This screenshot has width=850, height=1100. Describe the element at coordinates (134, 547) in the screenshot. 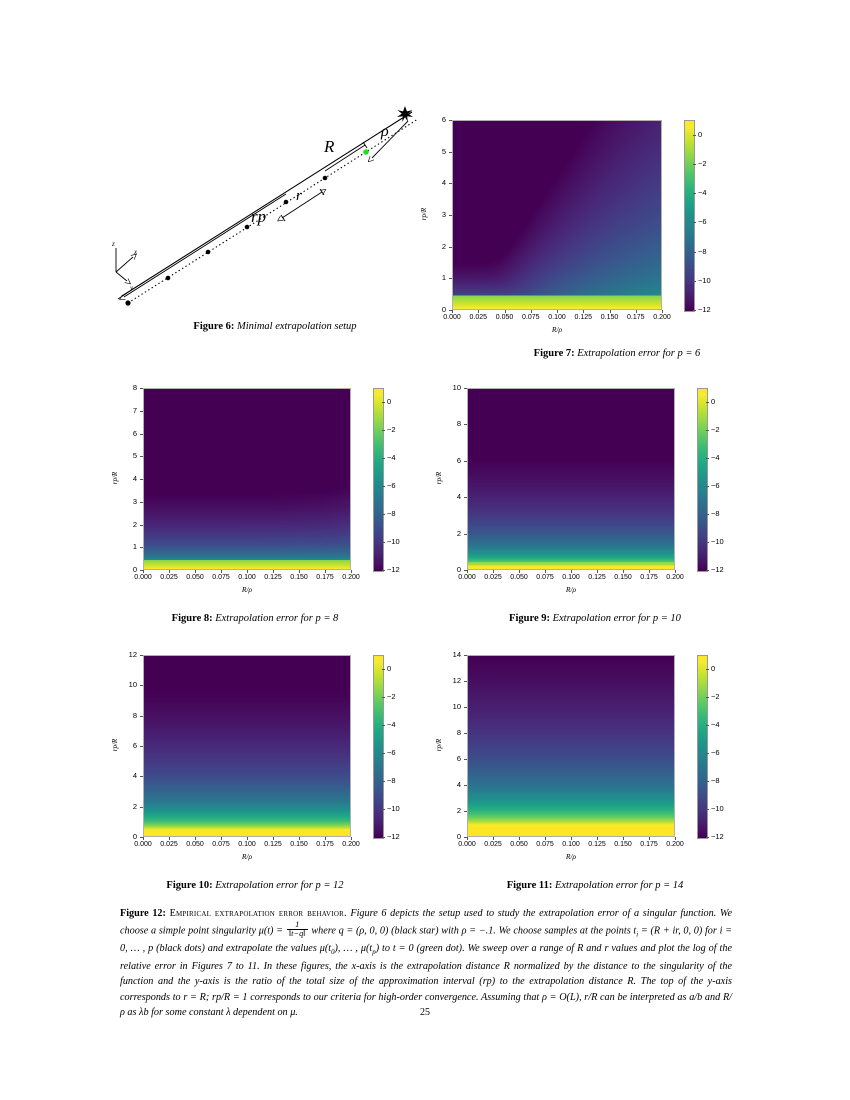

I see `figure8-ytick-label: 1` at that location.